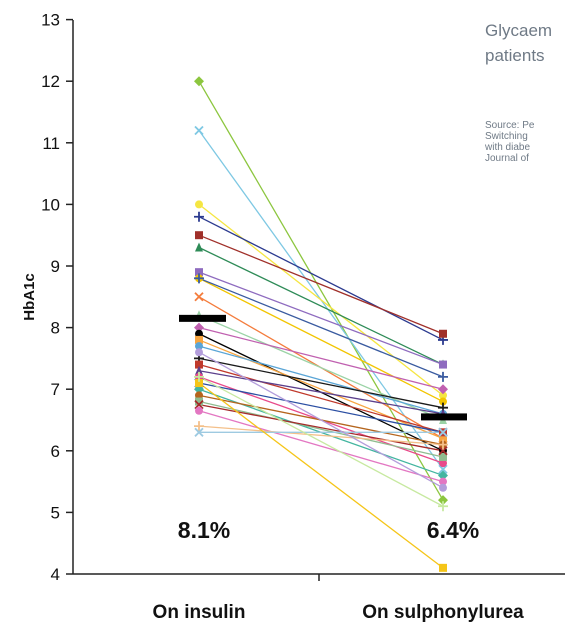 The image size is (565, 627). What do you see at coordinates (55, 574) in the screenshot?
I see `y-tick-label: 4` at bounding box center [55, 574].